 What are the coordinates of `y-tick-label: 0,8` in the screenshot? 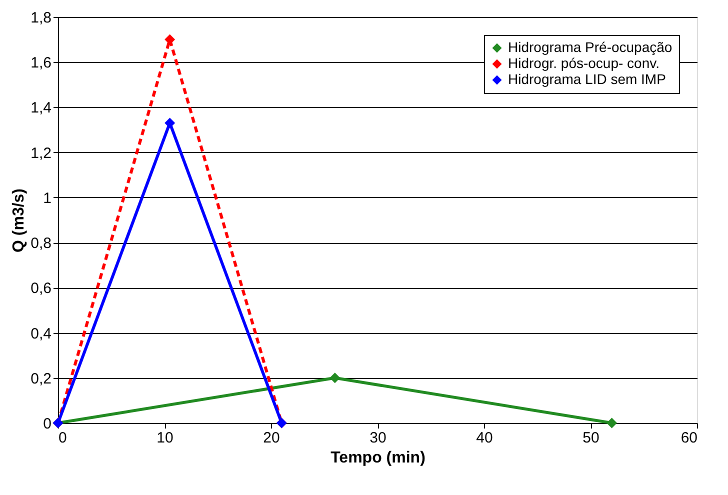 It's located at (41, 243).